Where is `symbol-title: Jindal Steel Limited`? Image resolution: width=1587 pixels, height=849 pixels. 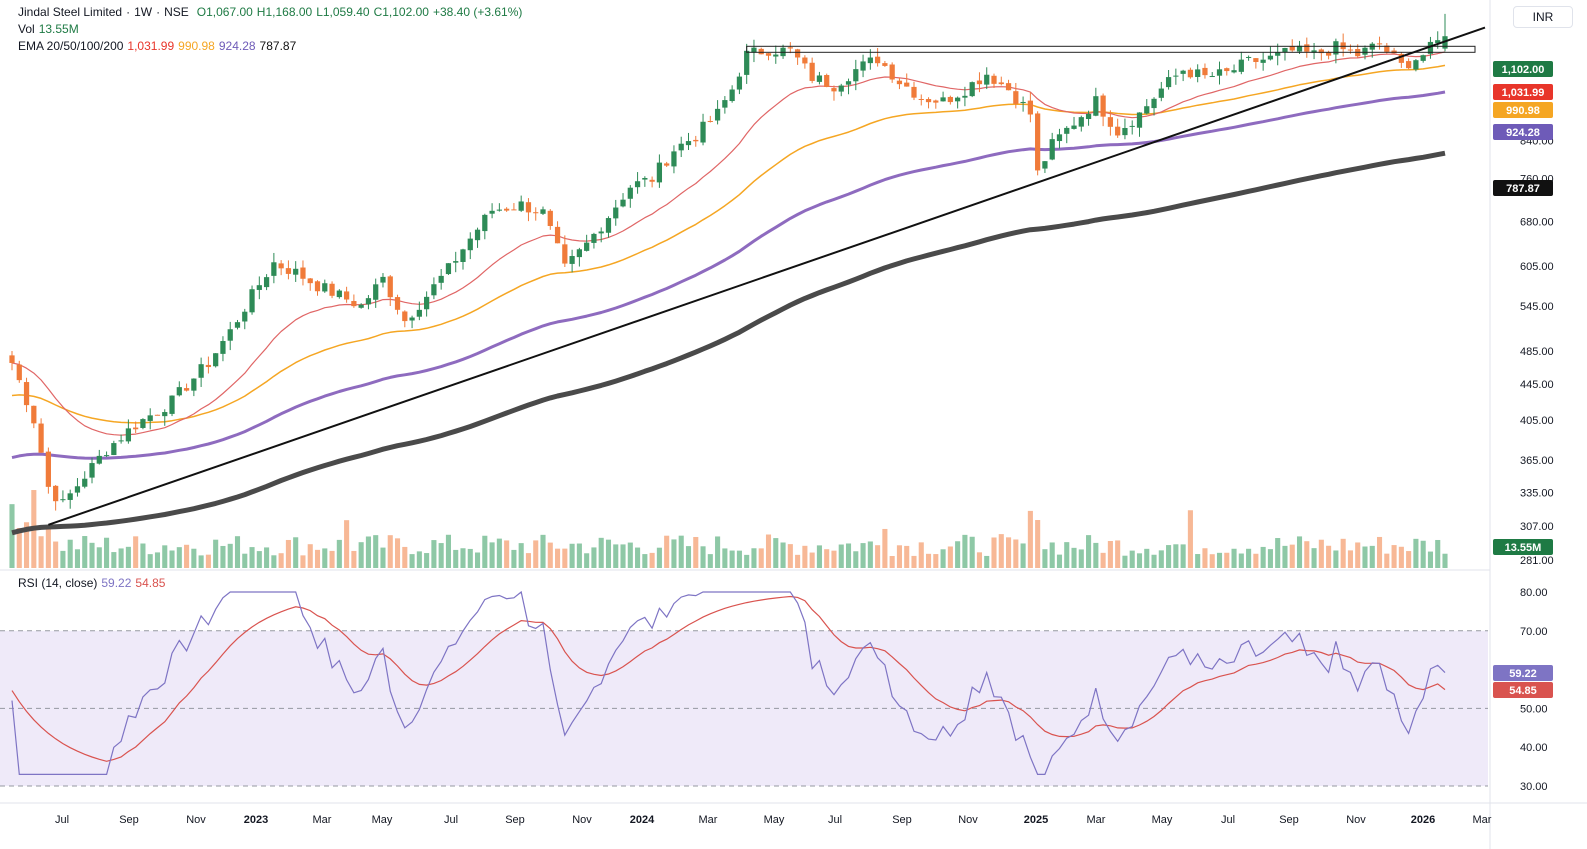 symbol-title: Jindal Steel Limited is located at coordinates (70, 12).